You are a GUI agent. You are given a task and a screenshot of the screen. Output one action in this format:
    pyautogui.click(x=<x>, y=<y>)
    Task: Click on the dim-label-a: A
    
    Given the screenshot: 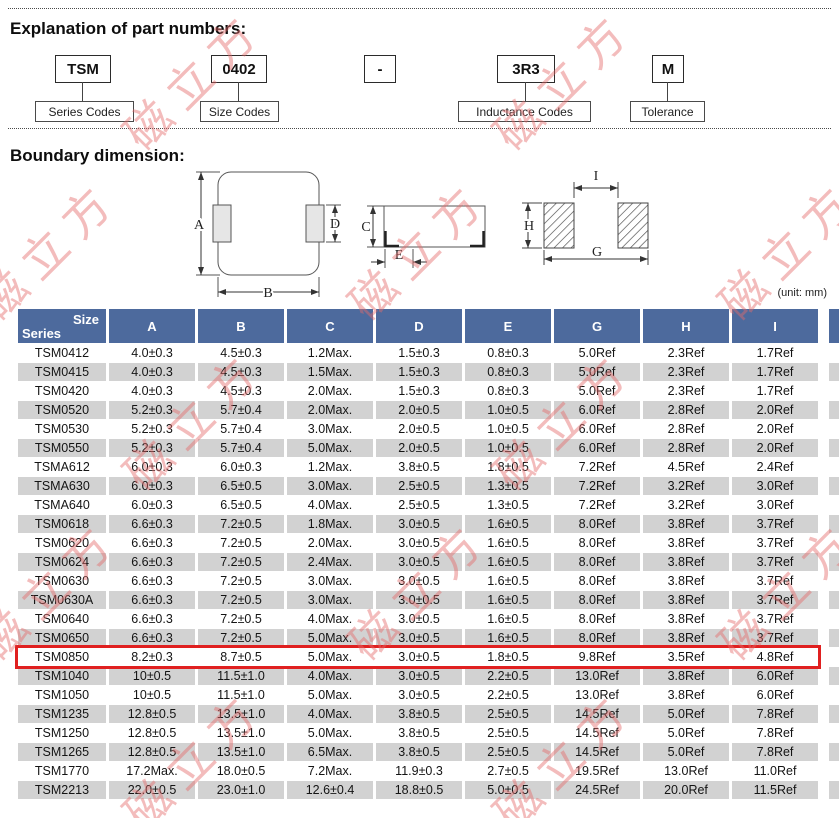 What is the action you would take?
    pyautogui.click(x=199, y=225)
    